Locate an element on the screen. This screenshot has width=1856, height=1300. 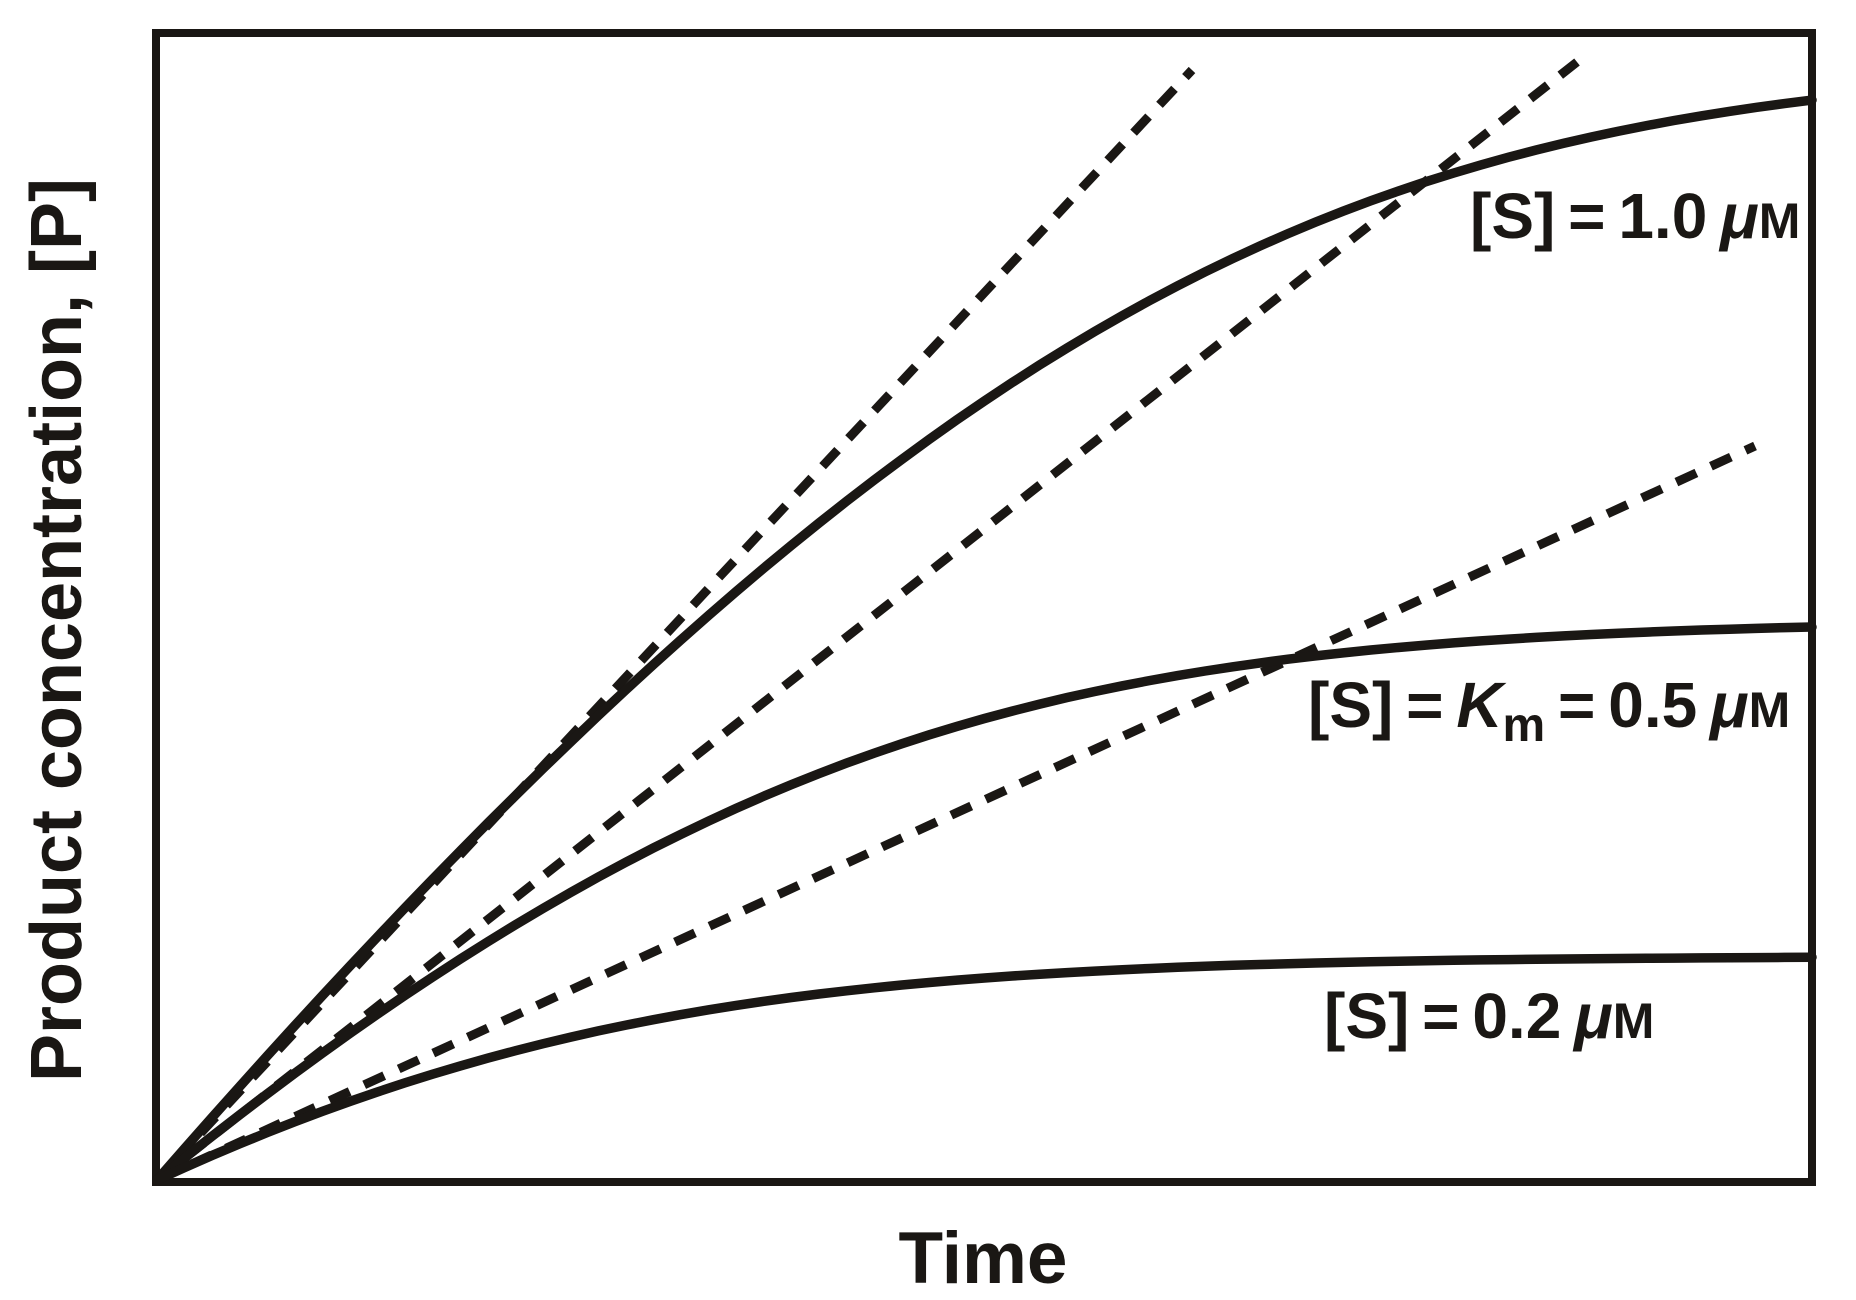
svg-text: [S] = 0.2 μM is located at coordinates (1489, 1016).